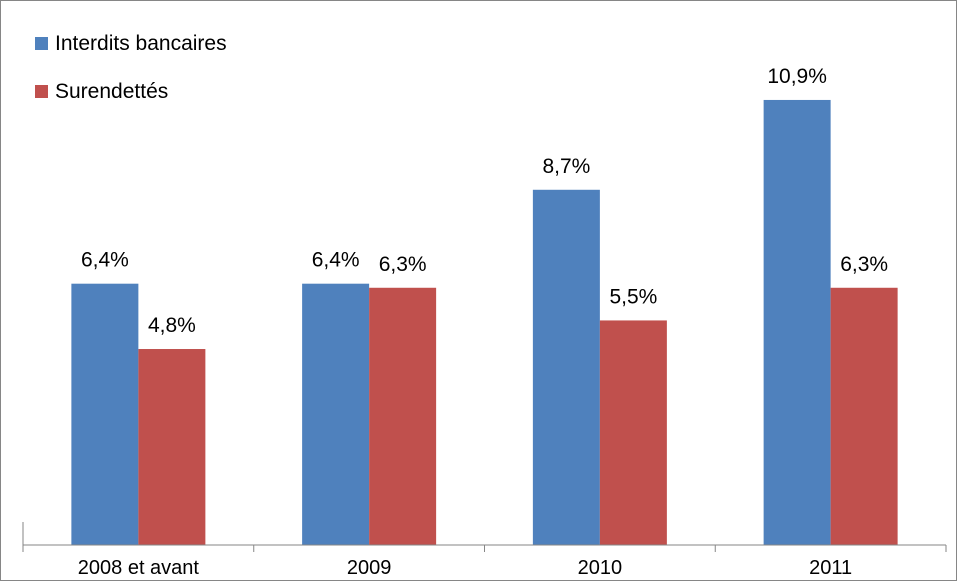  Describe the element at coordinates (105, 414) in the screenshot. I see `bar-interdits-bancaires-2008-et-avant` at that location.